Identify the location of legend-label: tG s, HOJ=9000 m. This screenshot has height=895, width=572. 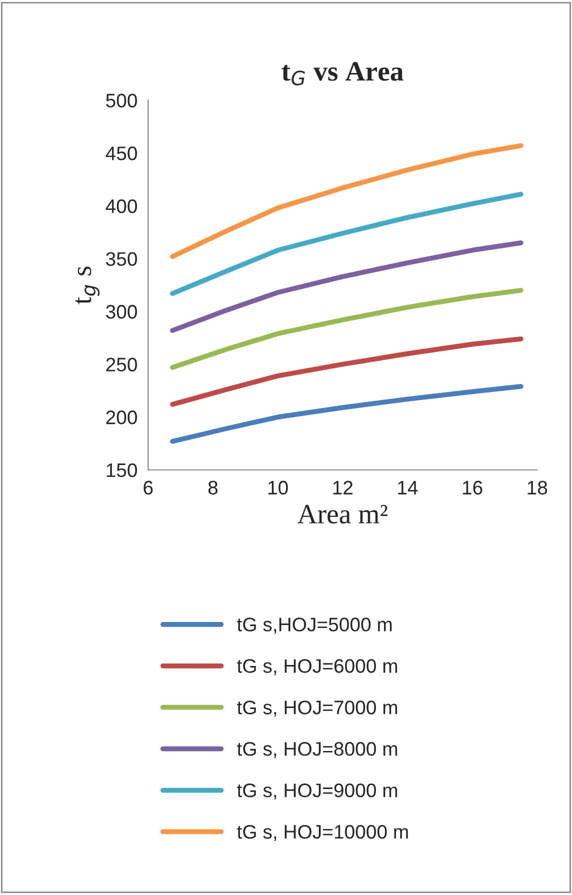
(317, 792).